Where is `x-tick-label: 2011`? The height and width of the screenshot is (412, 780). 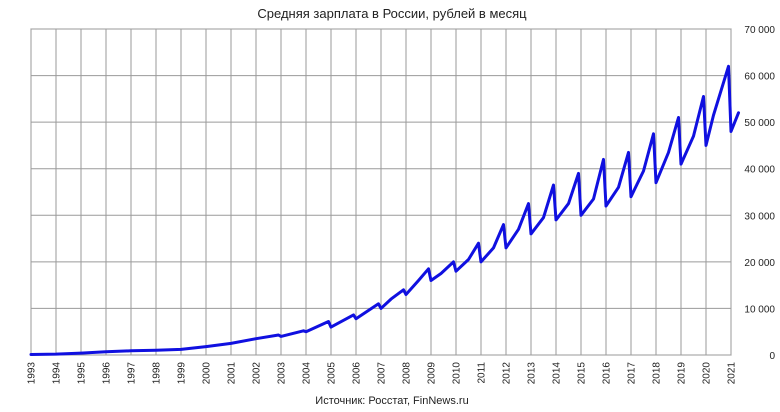
x-tick-label: 2011 is located at coordinates (482, 373).